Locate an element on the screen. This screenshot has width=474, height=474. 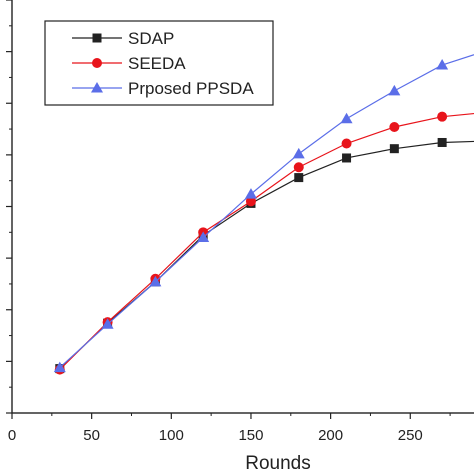
x-tick-label: 100 is located at coordinates (171, 435).